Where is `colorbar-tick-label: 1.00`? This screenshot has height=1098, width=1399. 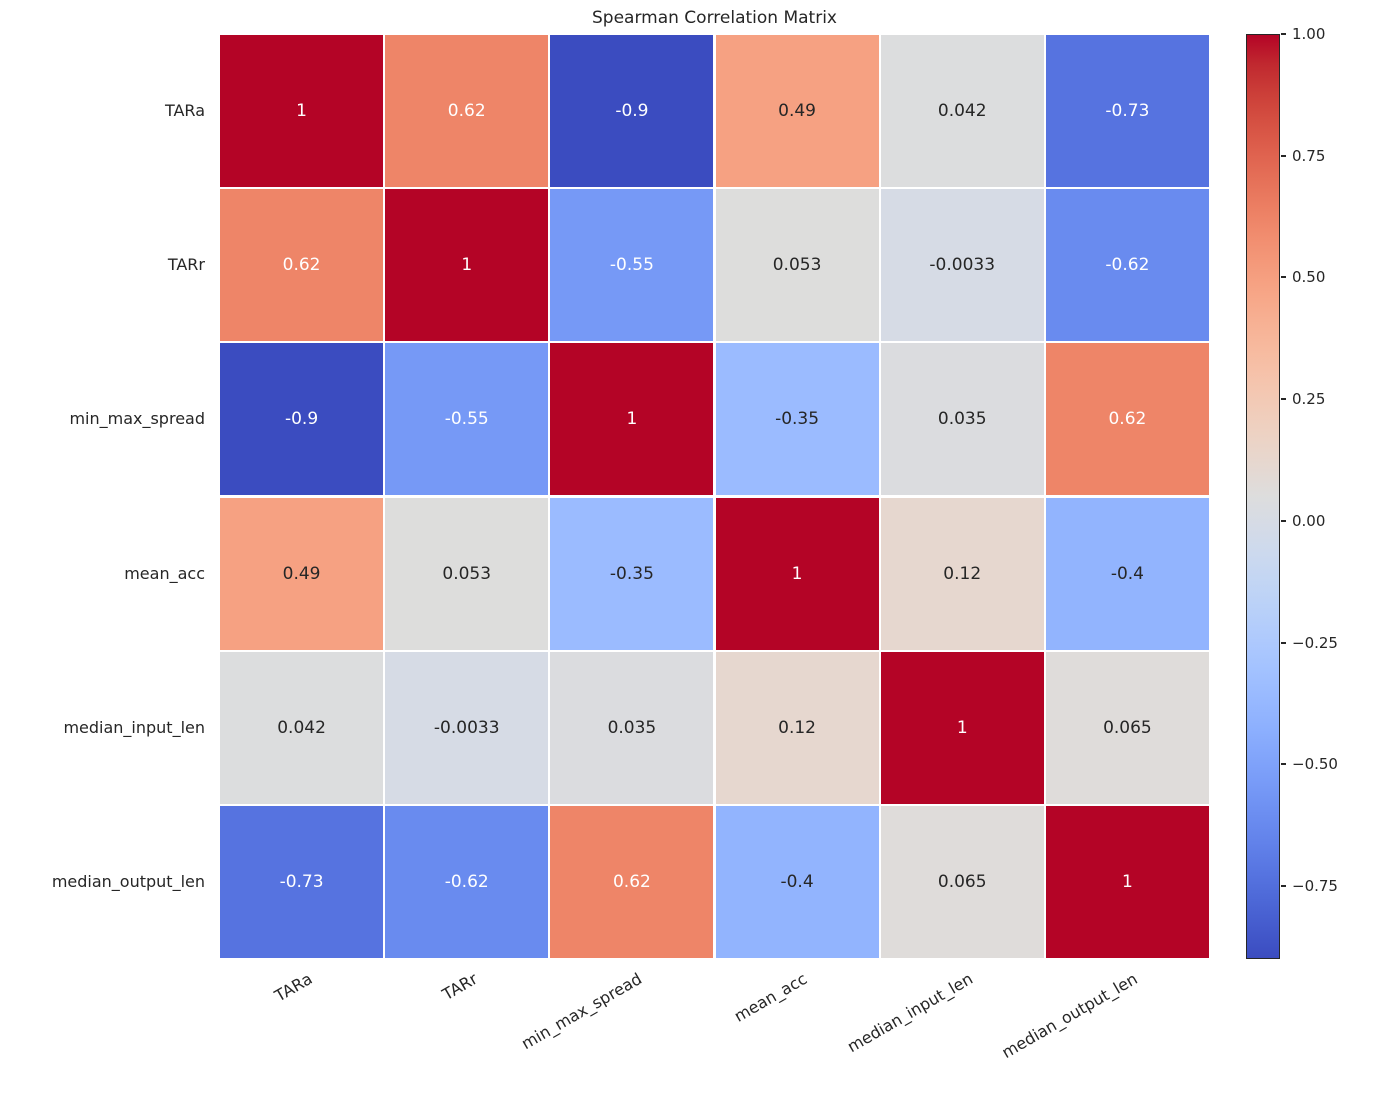
colorbar-tick-label: 1.00 is located at coordinates (1309, 34).